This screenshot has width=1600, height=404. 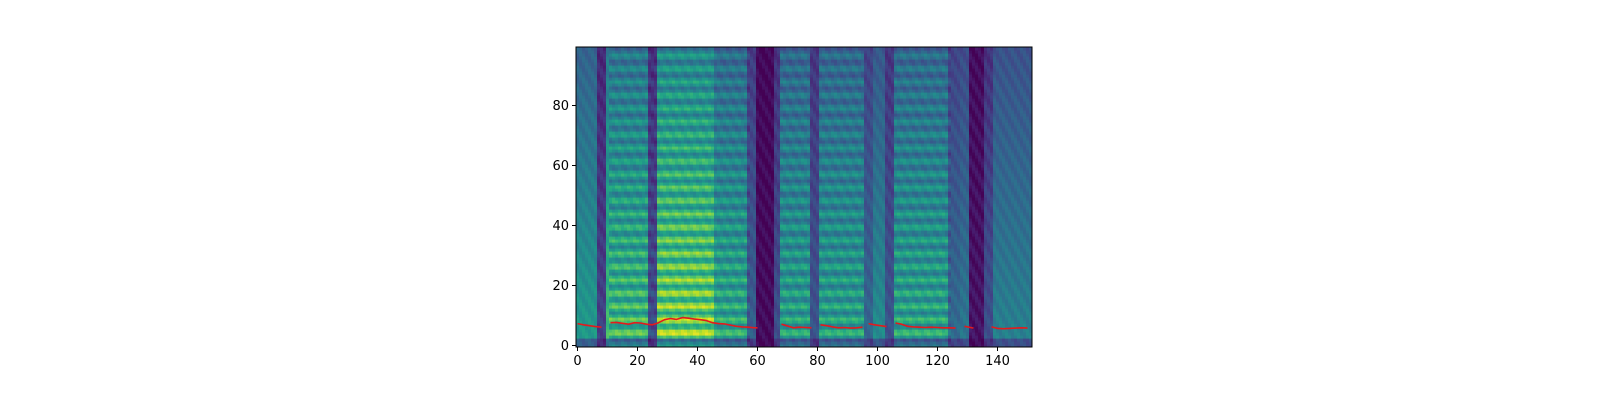 What do you see at coordinates (560, 226) in the screenshot?
I see `y-tick-label: 40` at bounding box center [560, 226].